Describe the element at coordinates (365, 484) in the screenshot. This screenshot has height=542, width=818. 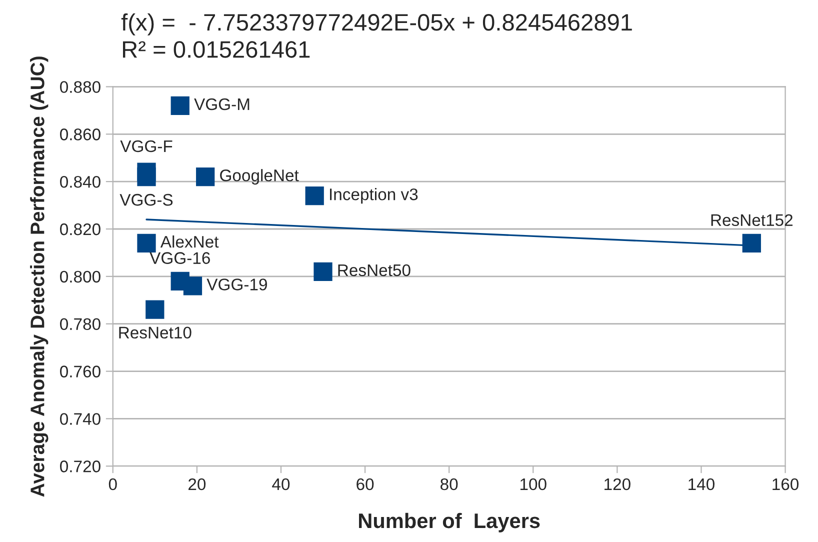
I see `x-tick-label: 60` at that location.